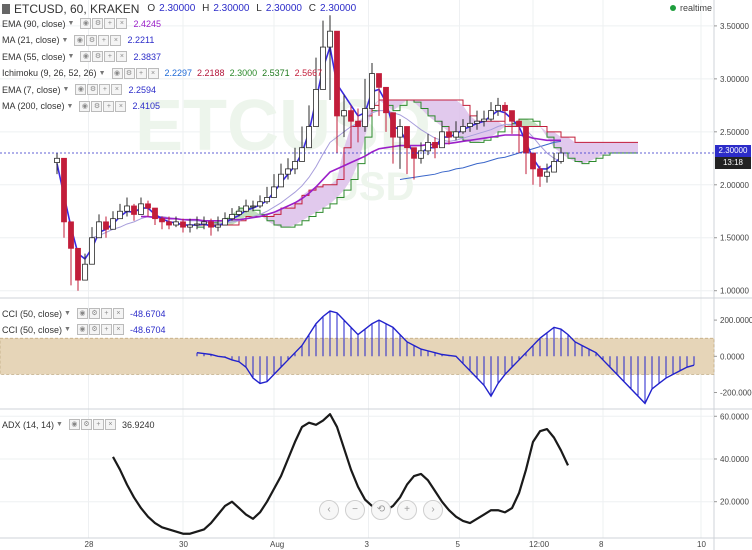 This screenshot has width=752, height=550. Describe the element at coordinates (326, 174) in the screenshot. I see `ma21-line` at that location.